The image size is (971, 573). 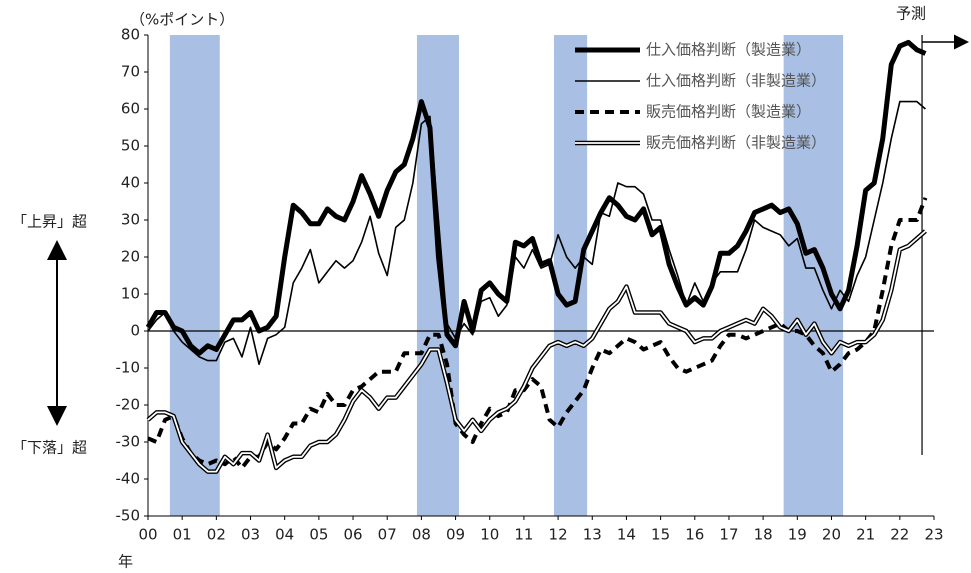 I want to click on y-unit-label: （%ポイント）, so click(x=182, y=20).